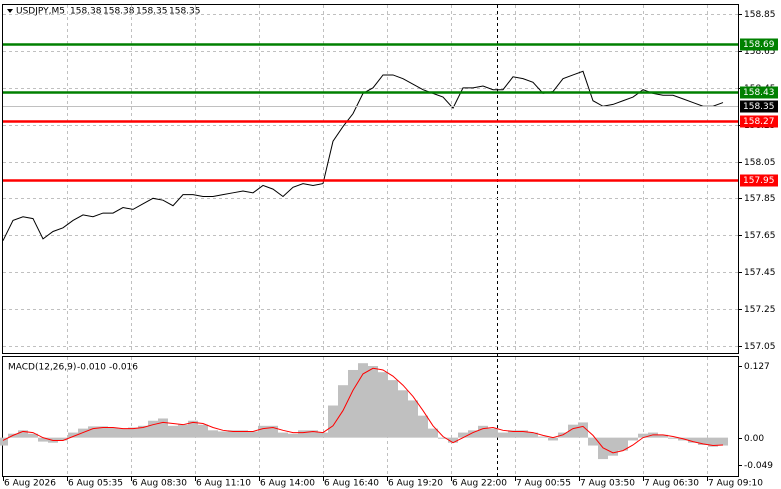 The image size is (781, 489). What do you see at coordinates (10, 11) in the screenshot?
I see `menu-icon` at bounding box center [10, 11].